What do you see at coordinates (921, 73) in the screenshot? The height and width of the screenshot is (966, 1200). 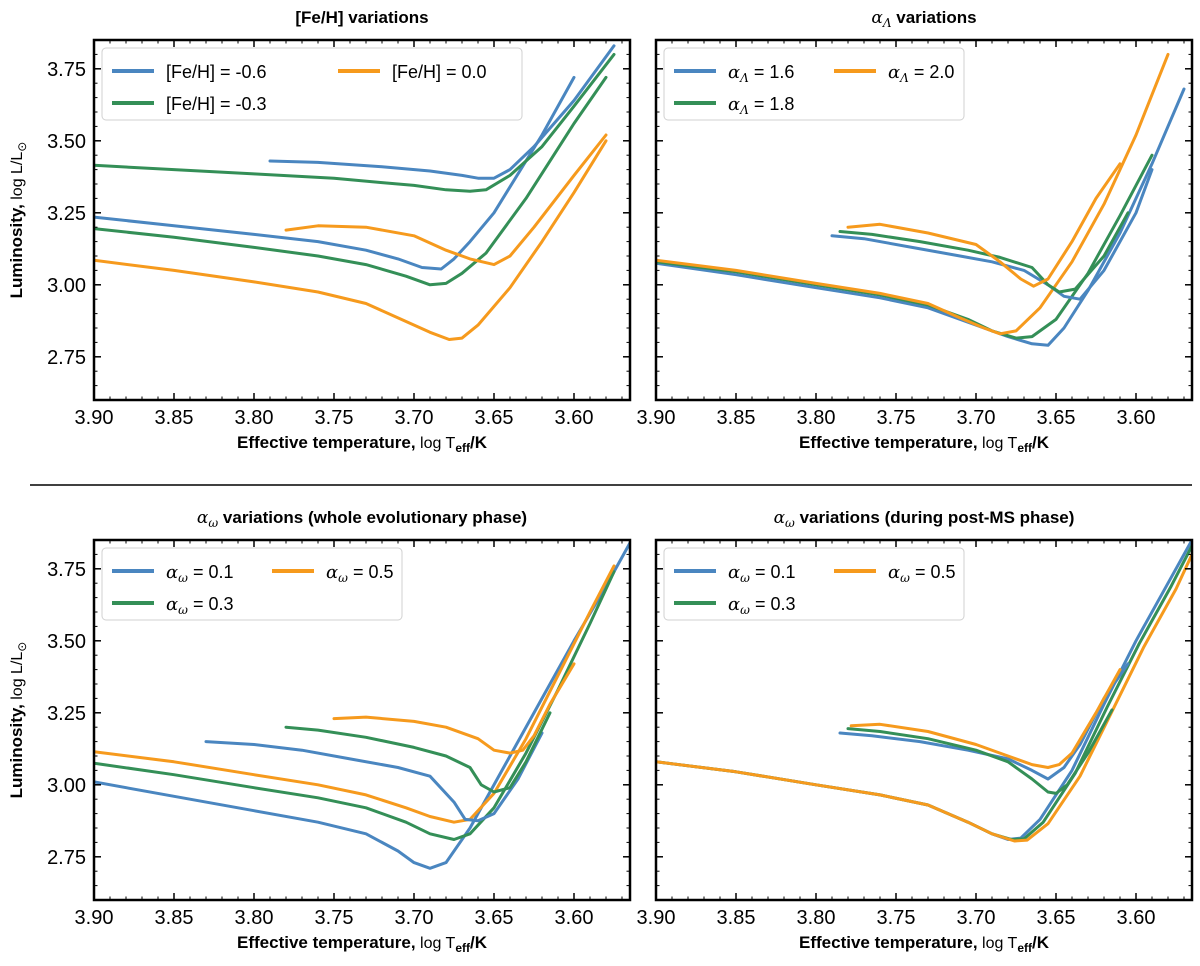 I see `legend-entry: αΛ = 2.0` at bounding box center [921, 73].